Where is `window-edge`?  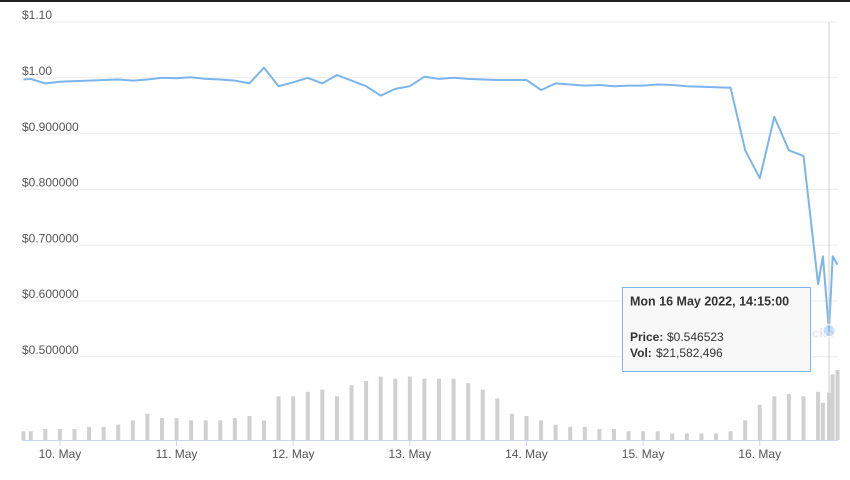
window-edge is located at coordinates (425, 1).